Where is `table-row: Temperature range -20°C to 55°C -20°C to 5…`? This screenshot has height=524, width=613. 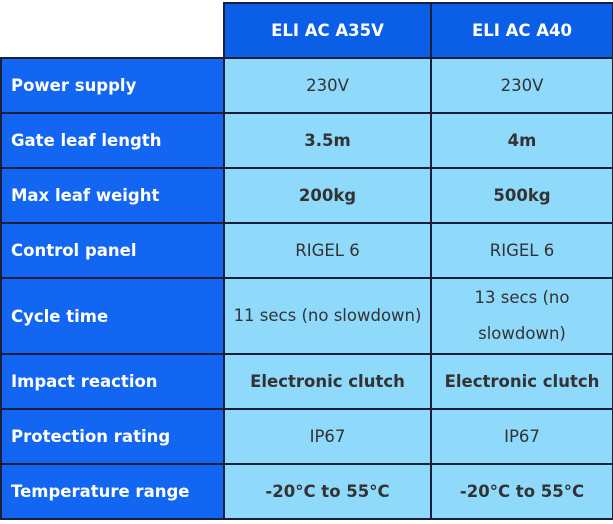
table-row: Temperature range -20°C to 55°C -20°C to 5… is located at coordinates (306, 491).